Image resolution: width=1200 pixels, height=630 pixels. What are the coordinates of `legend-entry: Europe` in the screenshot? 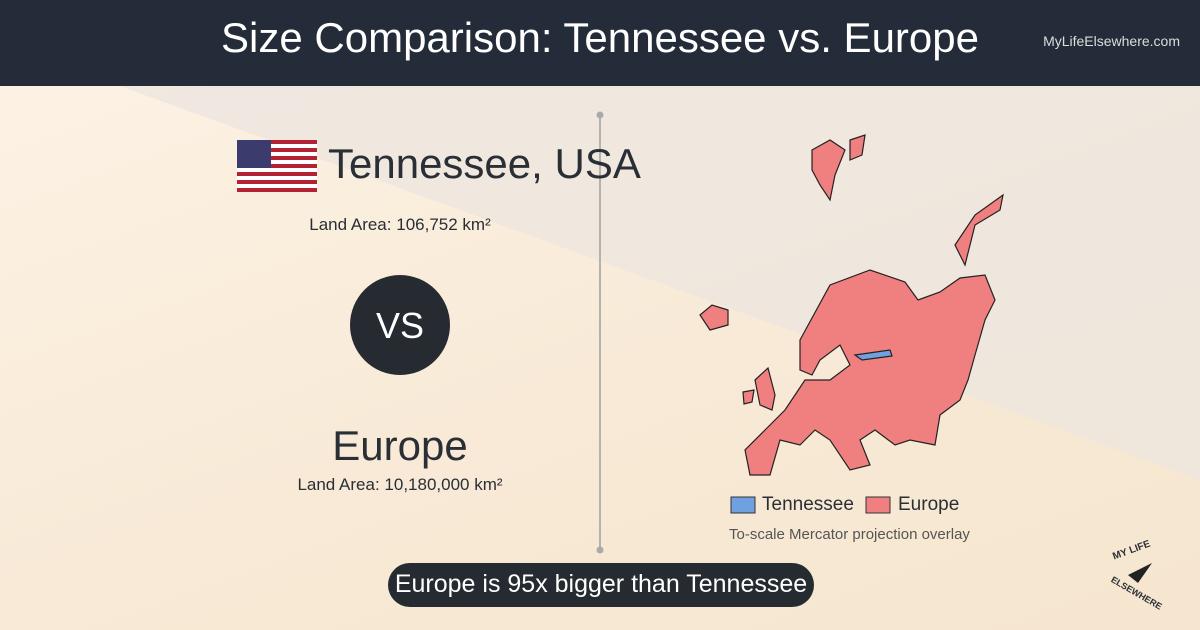 It's located at (929, 504).